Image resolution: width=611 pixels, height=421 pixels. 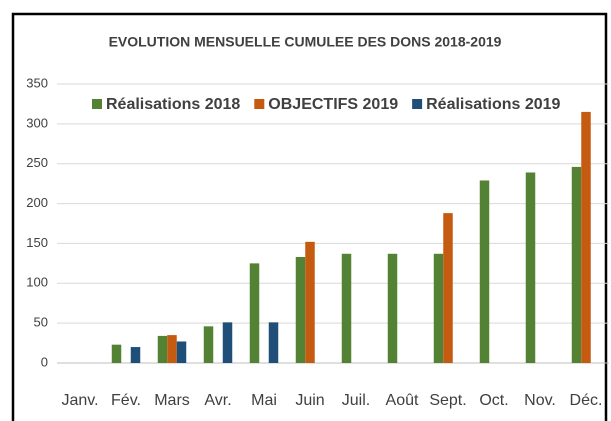 I want to click on x-tick-label: Juil., so click(x=356, y=400).